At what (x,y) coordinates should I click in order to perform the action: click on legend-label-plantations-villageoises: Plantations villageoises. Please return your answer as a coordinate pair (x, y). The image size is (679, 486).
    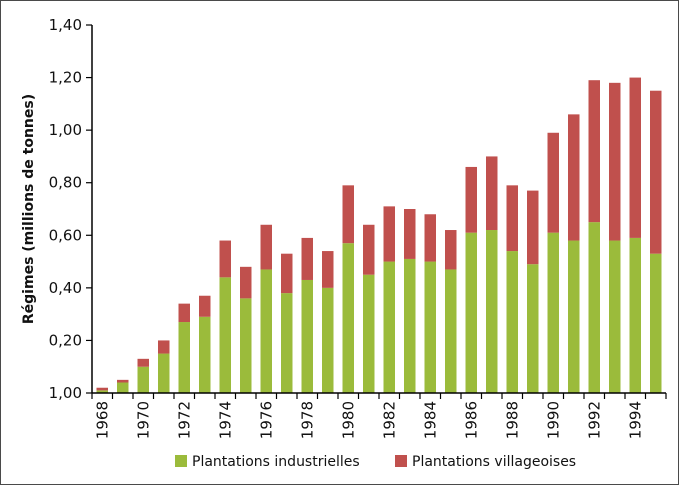
    Looking at the image, I should click on (494, 462).